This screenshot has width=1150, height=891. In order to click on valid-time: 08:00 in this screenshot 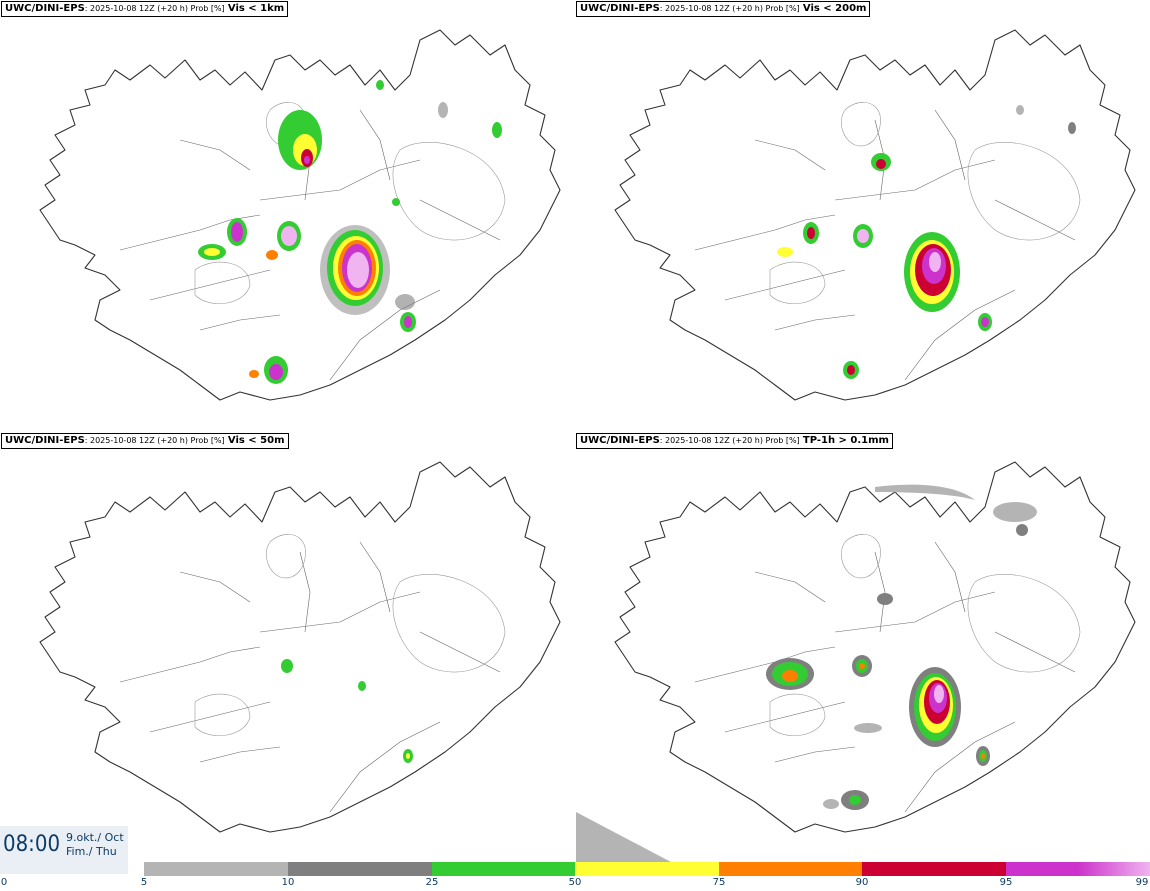, I will do `click(32, 844)`.